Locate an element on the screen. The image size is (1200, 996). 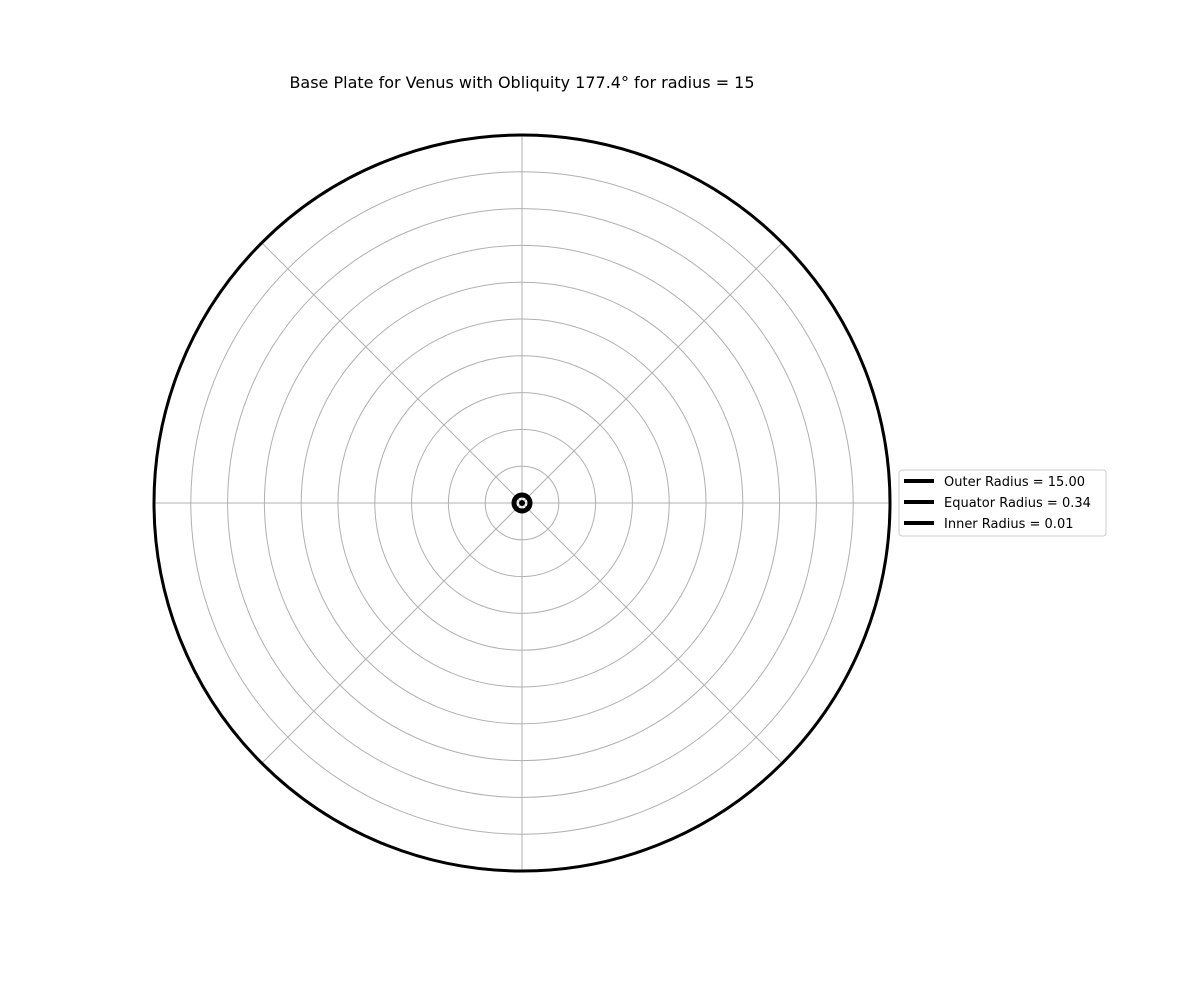
series-circle is located at coordinates (522, 503).